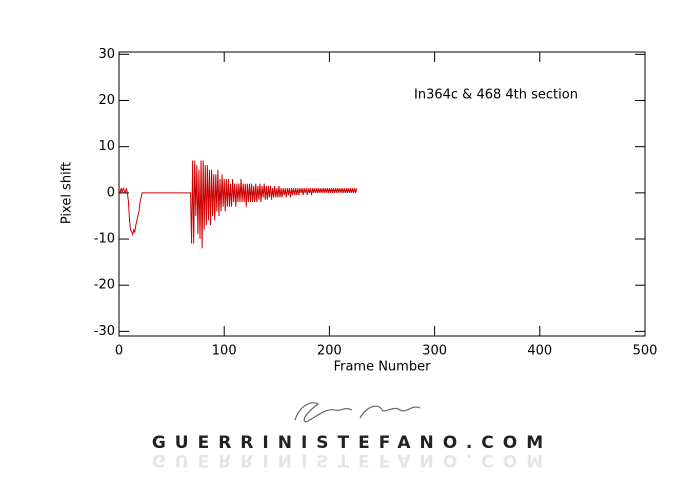  What do you see at coordinates (104, 239) in the screenshot?
I see `y-tick-label: -10` at bounding box center [104, 239].